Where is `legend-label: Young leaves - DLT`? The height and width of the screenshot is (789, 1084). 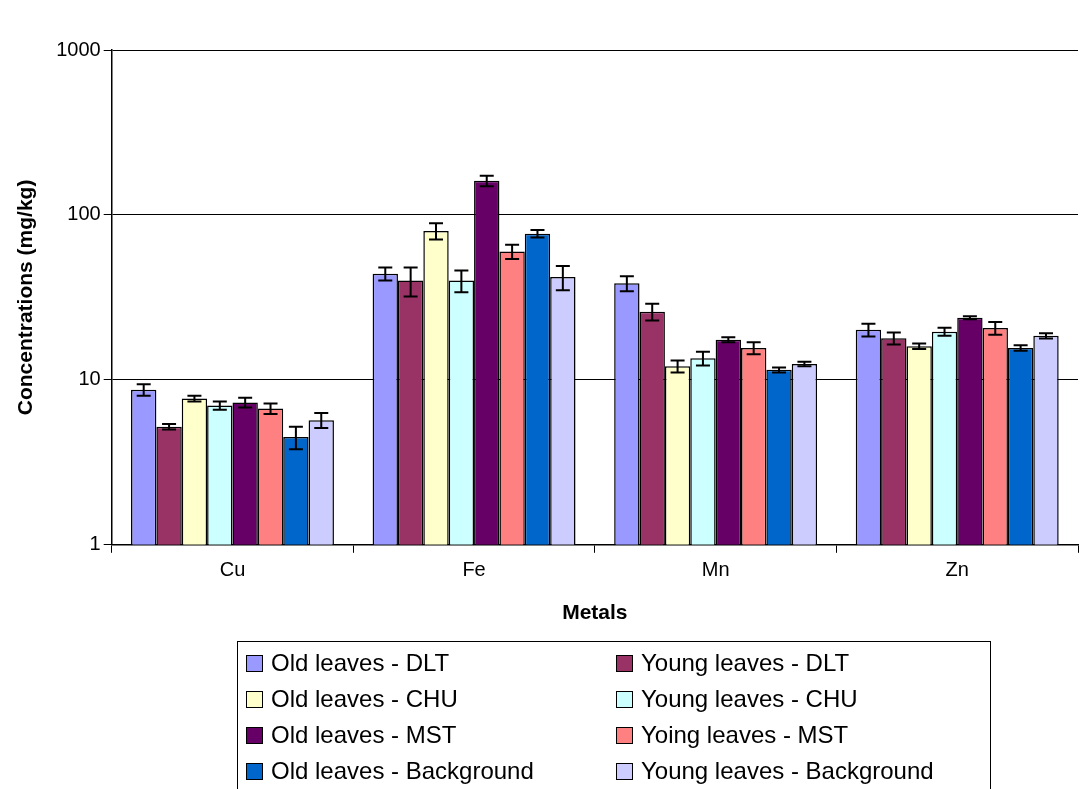
legend-label: Young leaves - DLT is located at coordinates (745, 663).